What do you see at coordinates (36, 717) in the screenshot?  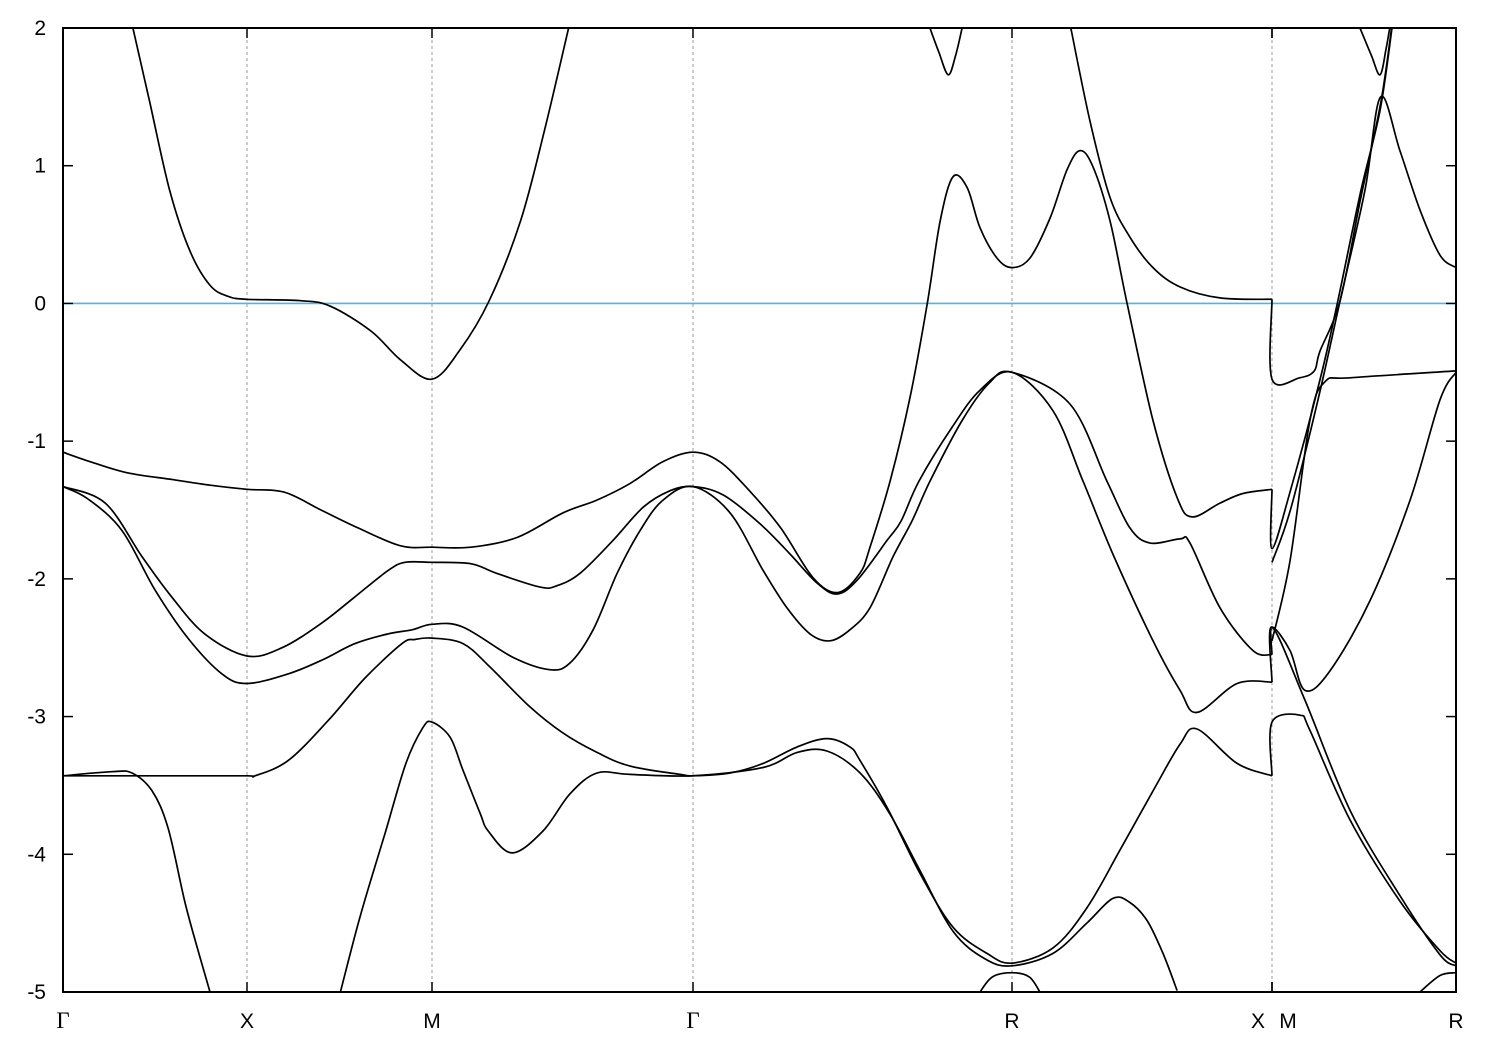 I see `y-tick-label: -3` at bounding box center [36, 717].